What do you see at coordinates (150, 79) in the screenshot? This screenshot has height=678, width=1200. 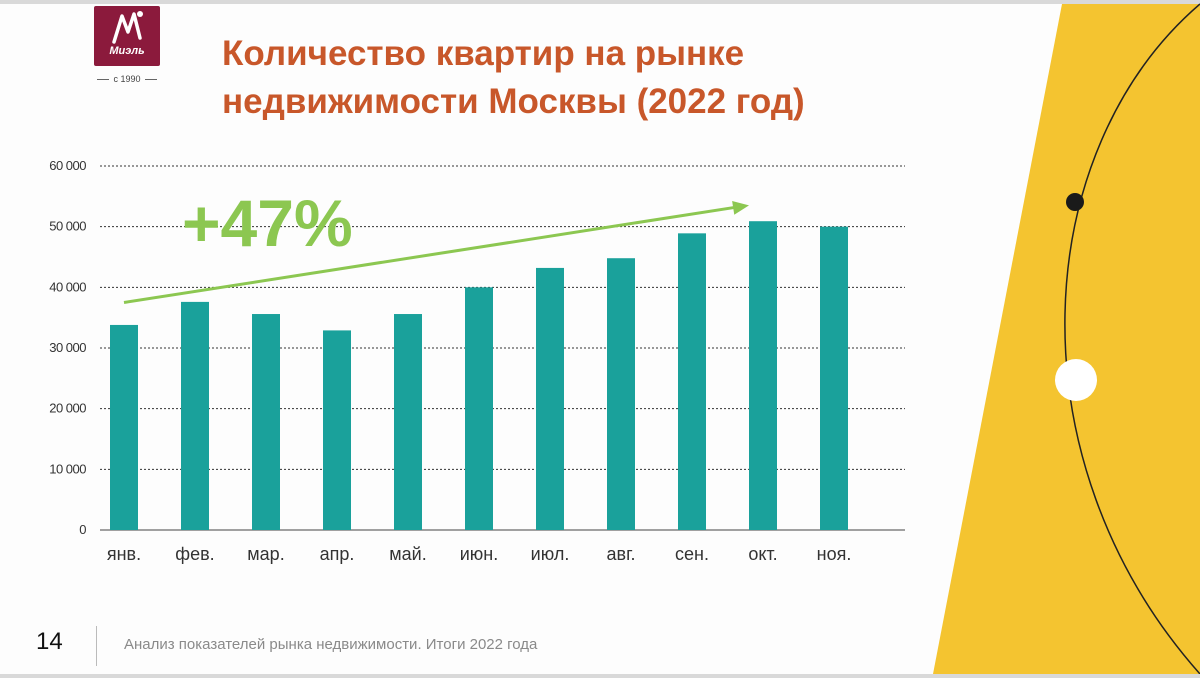 I see `since-dash-right` at bounding box center [150, 79].